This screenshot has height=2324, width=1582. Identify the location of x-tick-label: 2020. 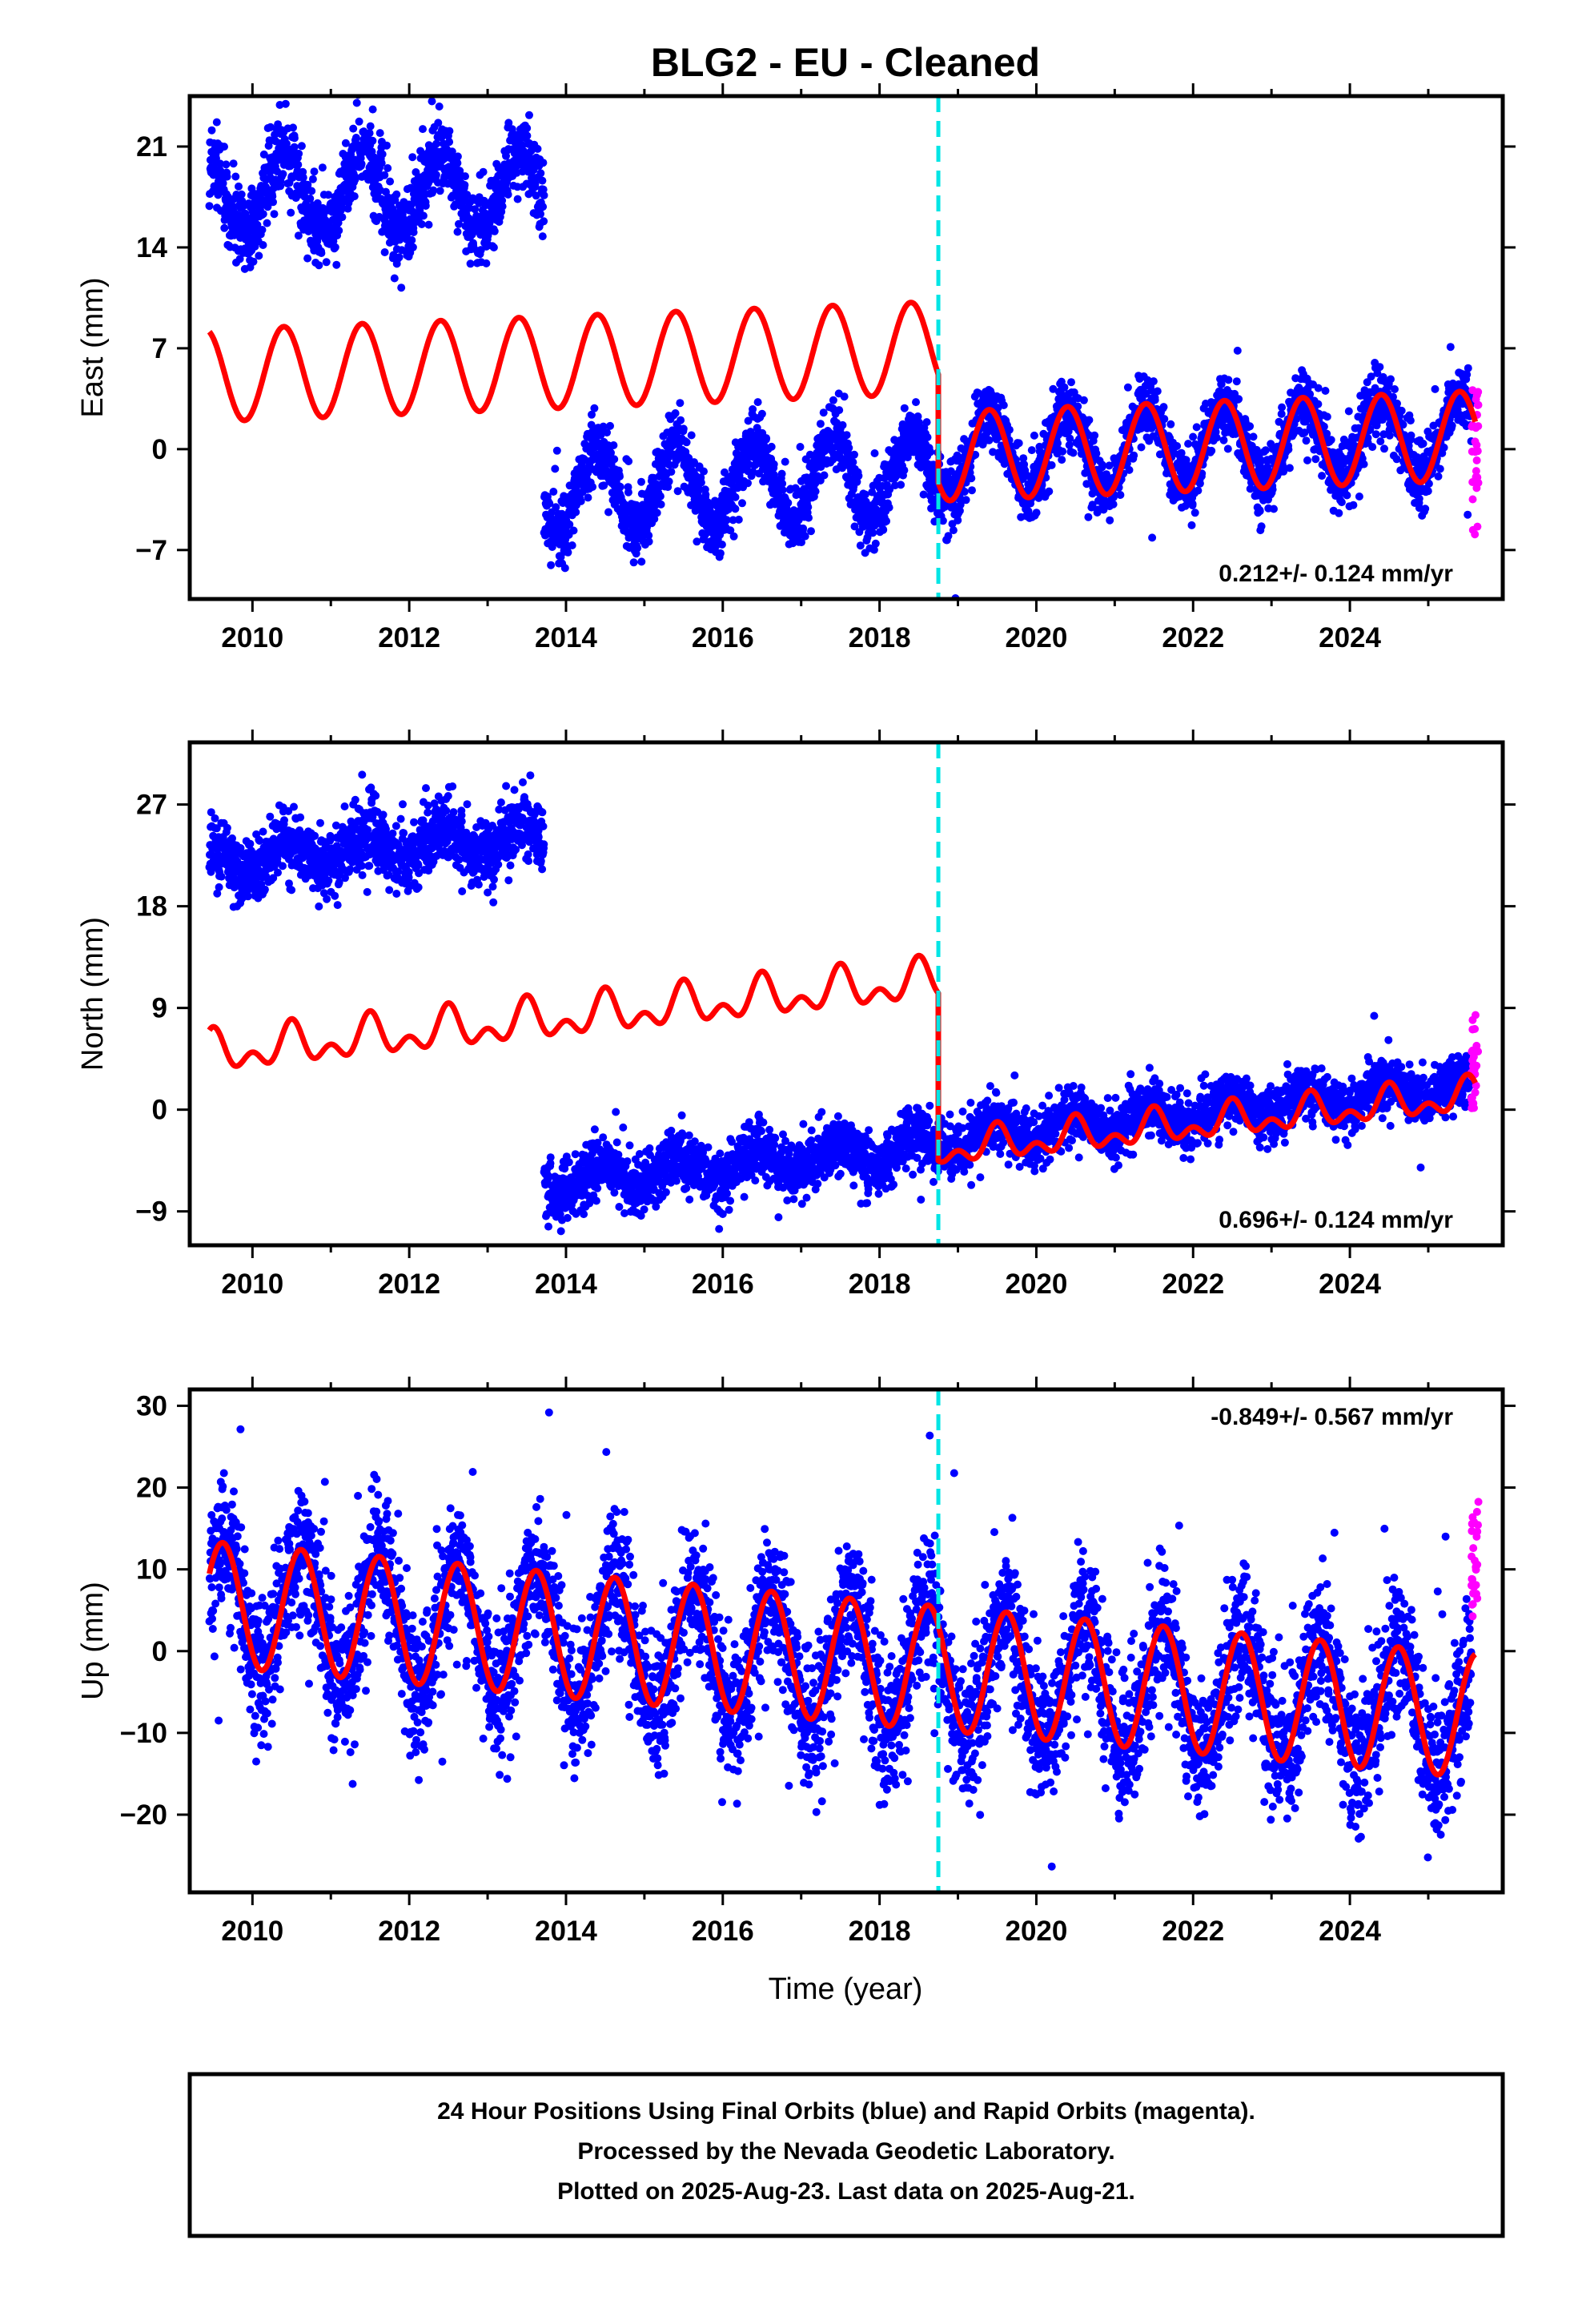
(1036, 637).